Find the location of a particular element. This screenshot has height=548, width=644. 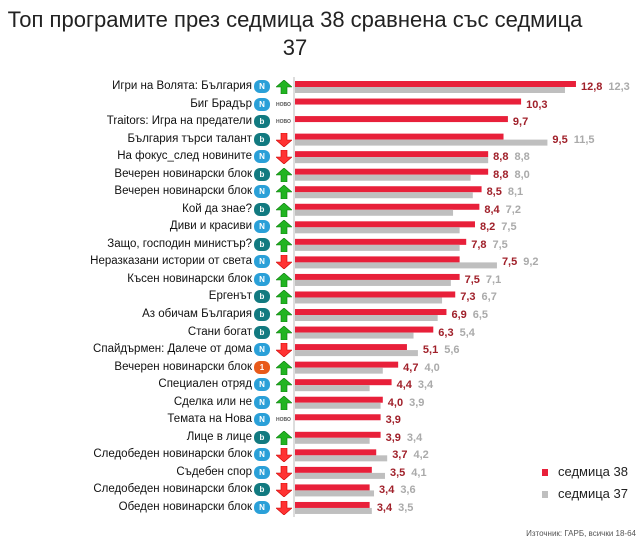

value-label-previous: 4,1 is located at coordinates (419, 472).